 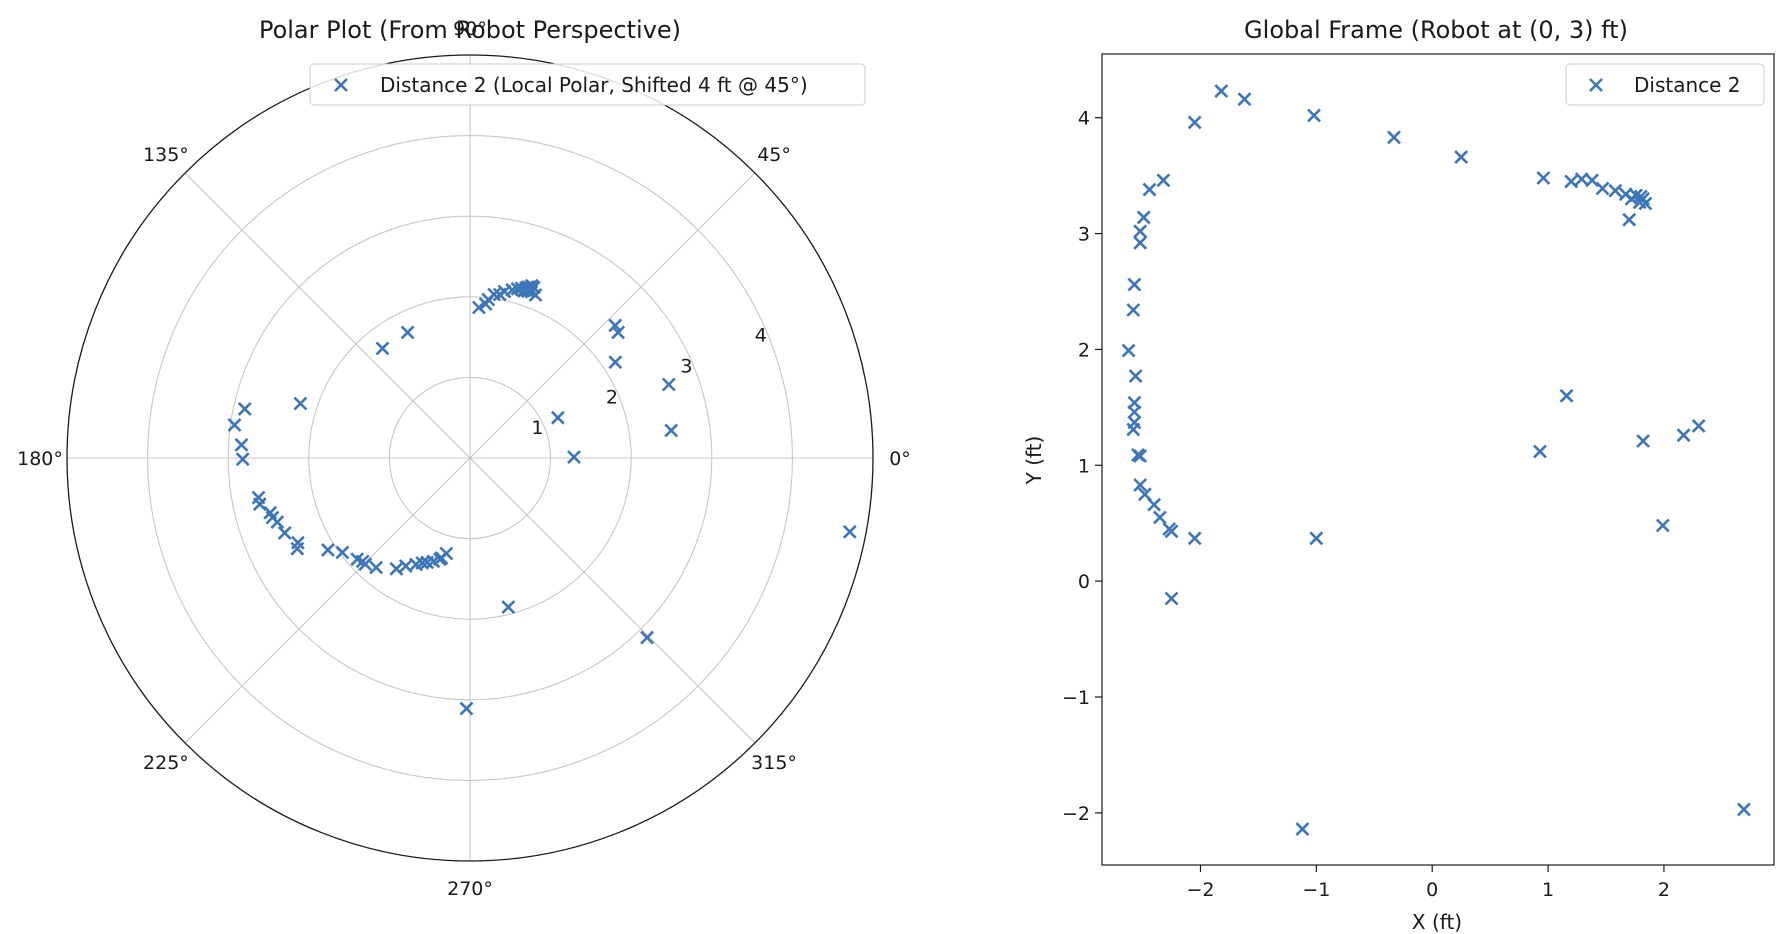 What do you see at coordinates (1076, 814) in the screenshot?
I see `global-y-tick-label: −2` at bounding box center [1076, 814].